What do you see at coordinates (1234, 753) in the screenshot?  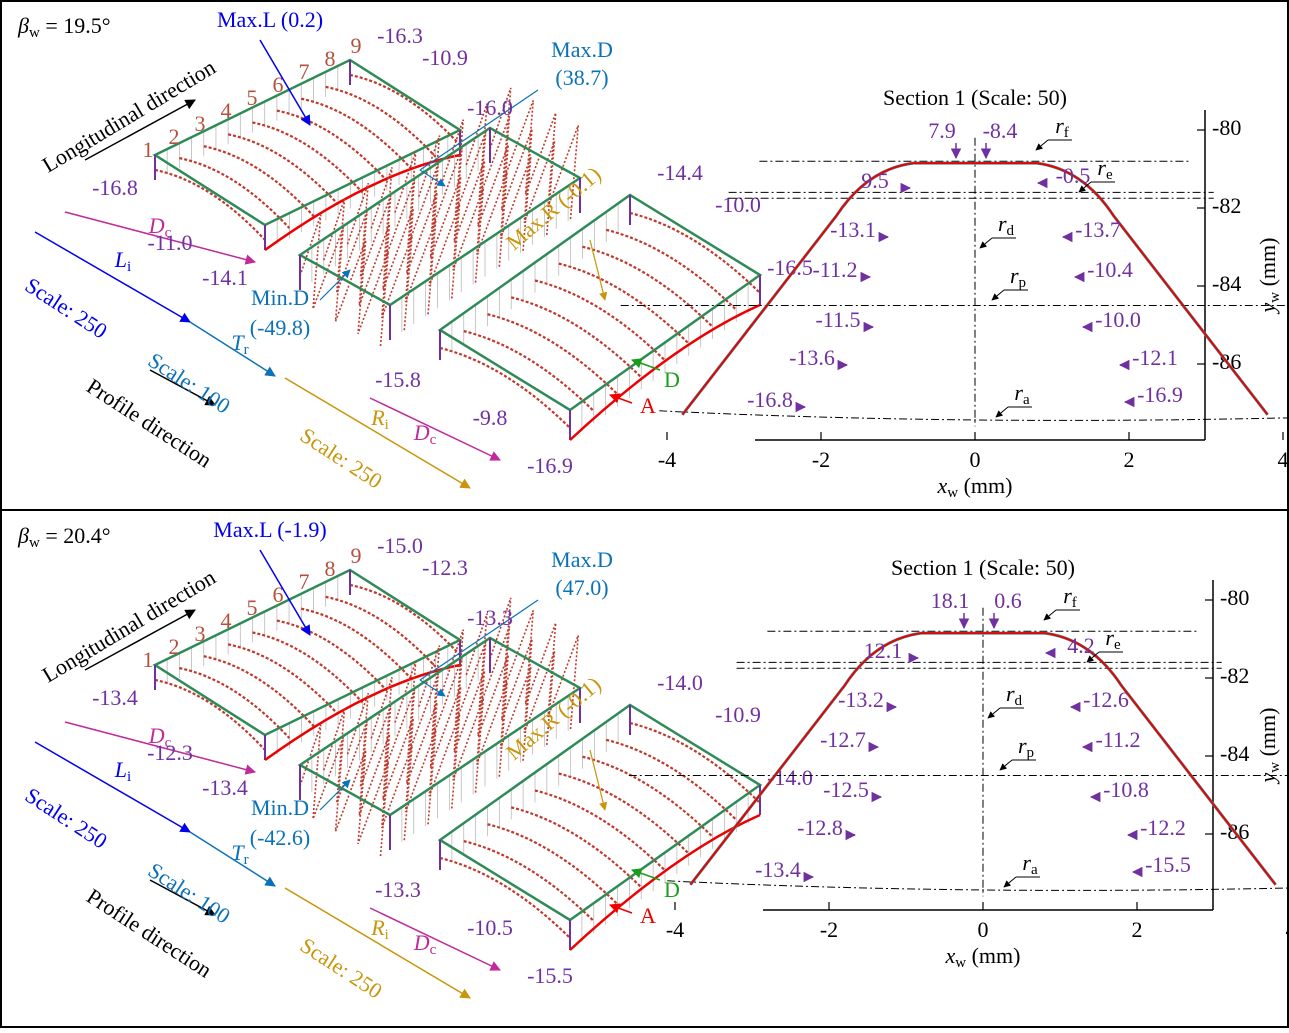 I see `y-tick-label: -84` at bounding box center [1234, 753].